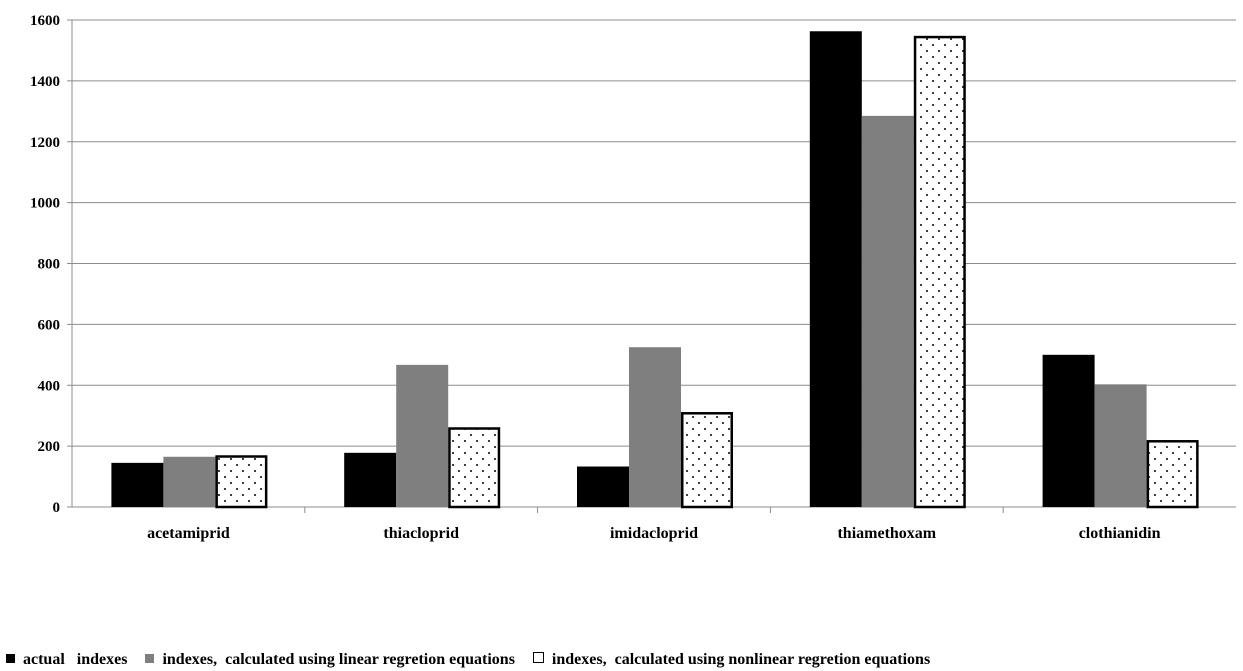  What do you see at coordinates (188, 533) in the screenshot?
I see `x-tick-label: acetamiprid` at bounding box center [188, 533].